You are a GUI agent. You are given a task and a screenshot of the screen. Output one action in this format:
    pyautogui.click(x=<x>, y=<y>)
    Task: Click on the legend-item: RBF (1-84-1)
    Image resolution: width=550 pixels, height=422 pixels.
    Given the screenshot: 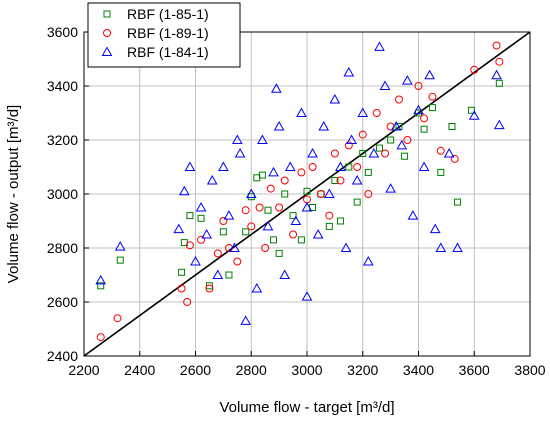 What is the action you would take?
    pyautogui.click(x=155, y=52)
    